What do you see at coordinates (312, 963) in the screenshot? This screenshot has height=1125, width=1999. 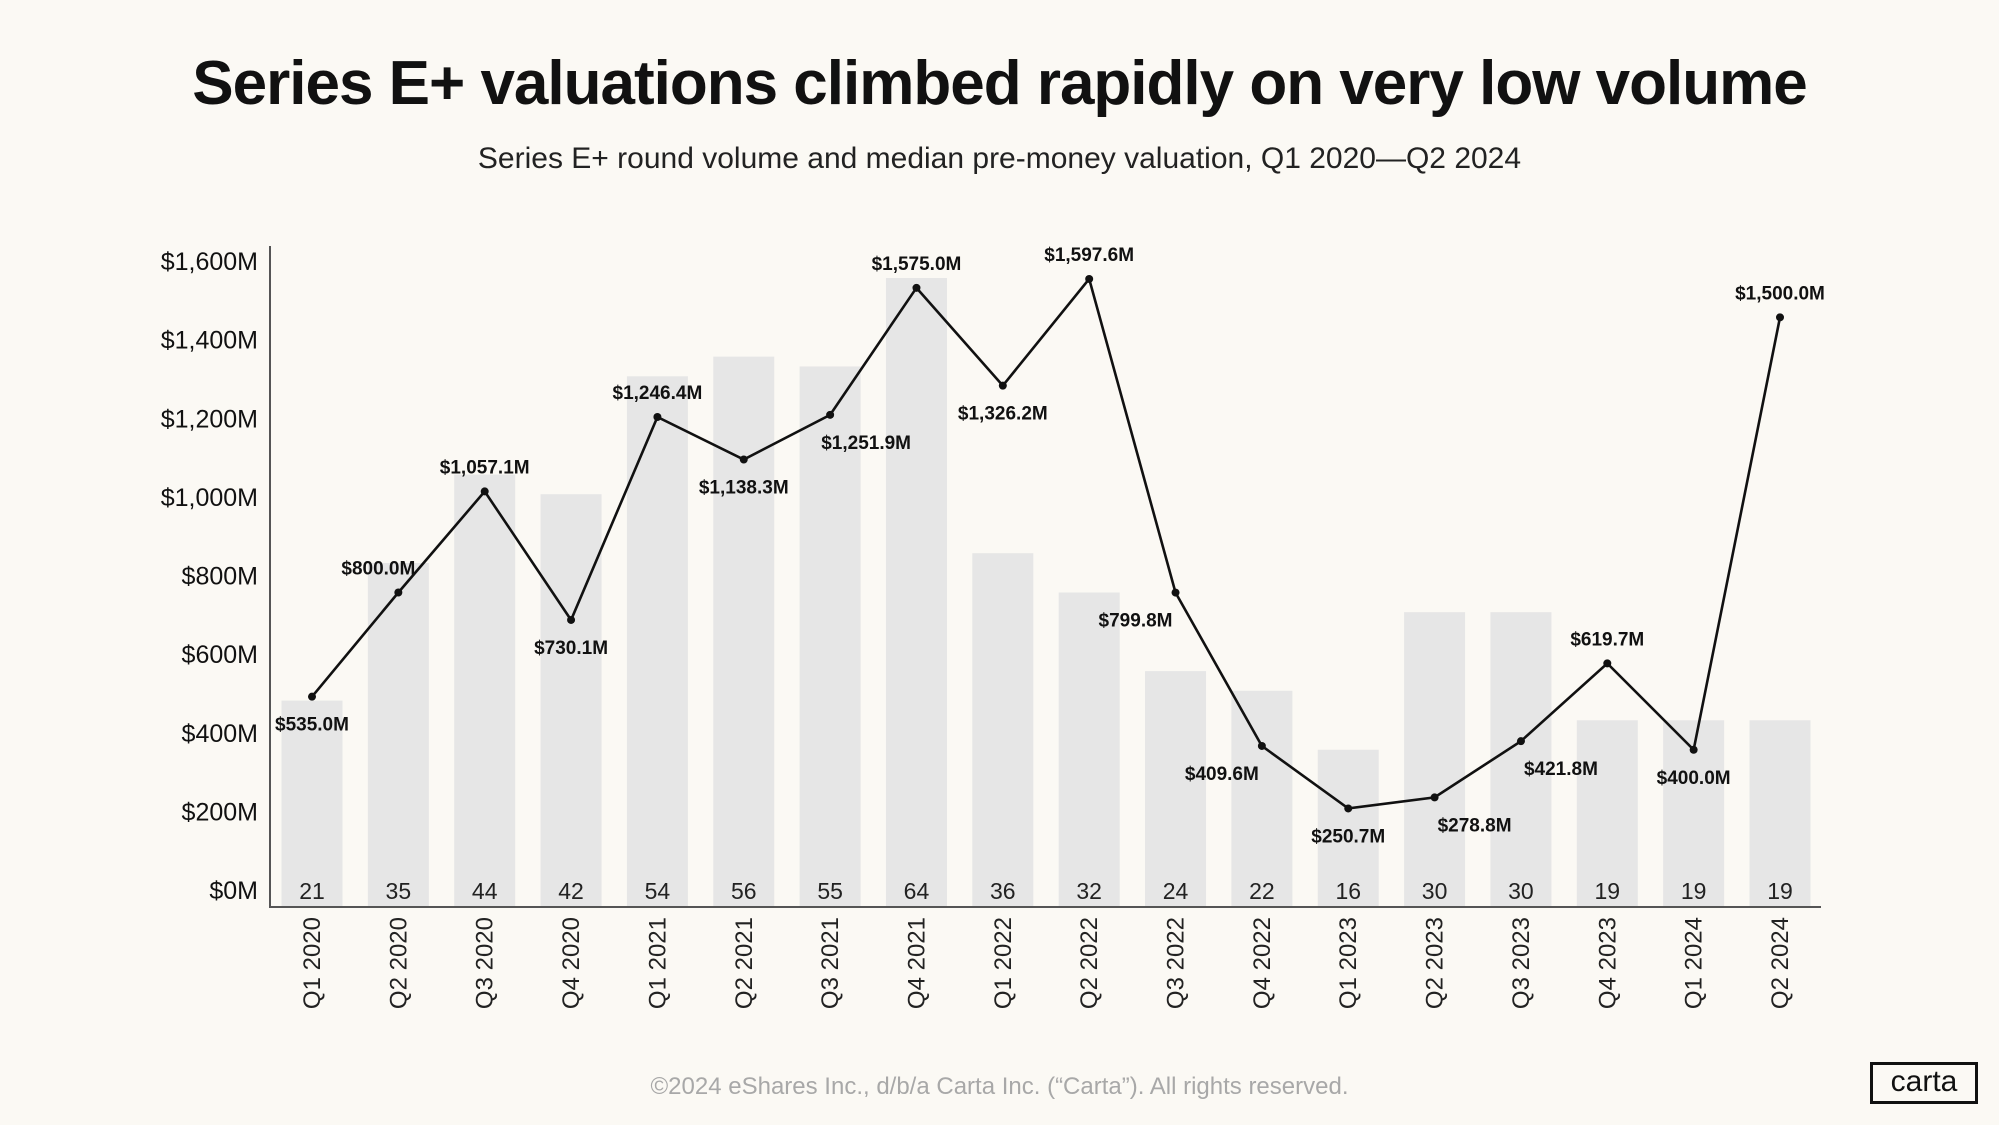 I see `x-tick-label: Q1 2020` at bounding box center [312, 963].